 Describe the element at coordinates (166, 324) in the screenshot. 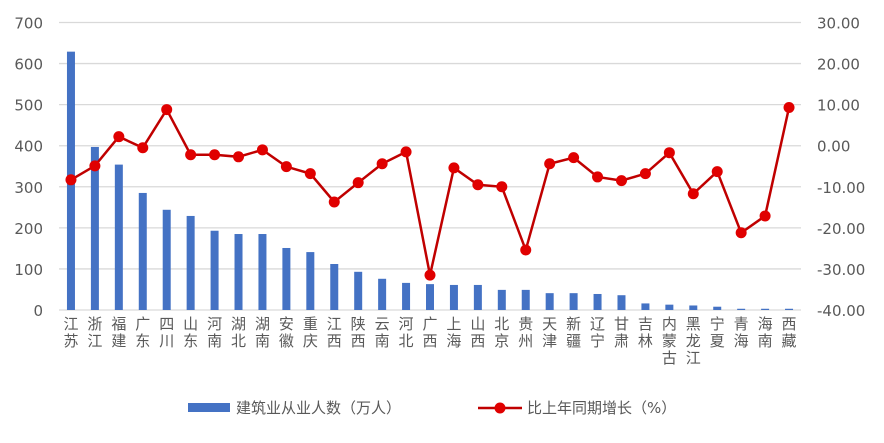

I see `category-label: 四` at that location.